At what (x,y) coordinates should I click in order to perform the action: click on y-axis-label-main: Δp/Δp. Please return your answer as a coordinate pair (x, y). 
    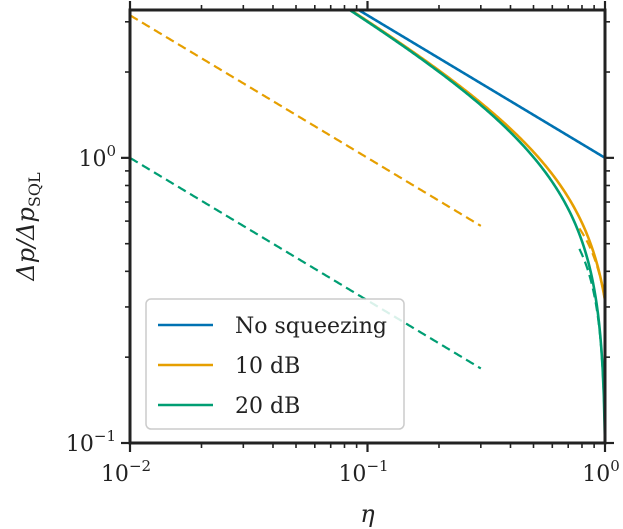
    Looking at the image, I should click on (26, 244).